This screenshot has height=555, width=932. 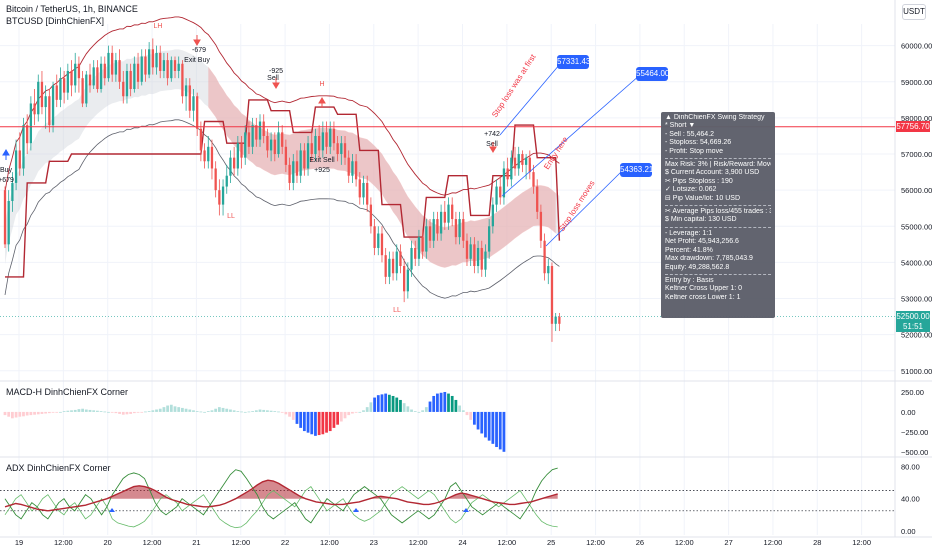 I want to click on macd-tick-label: −250.00, so click(x=914, y=432).